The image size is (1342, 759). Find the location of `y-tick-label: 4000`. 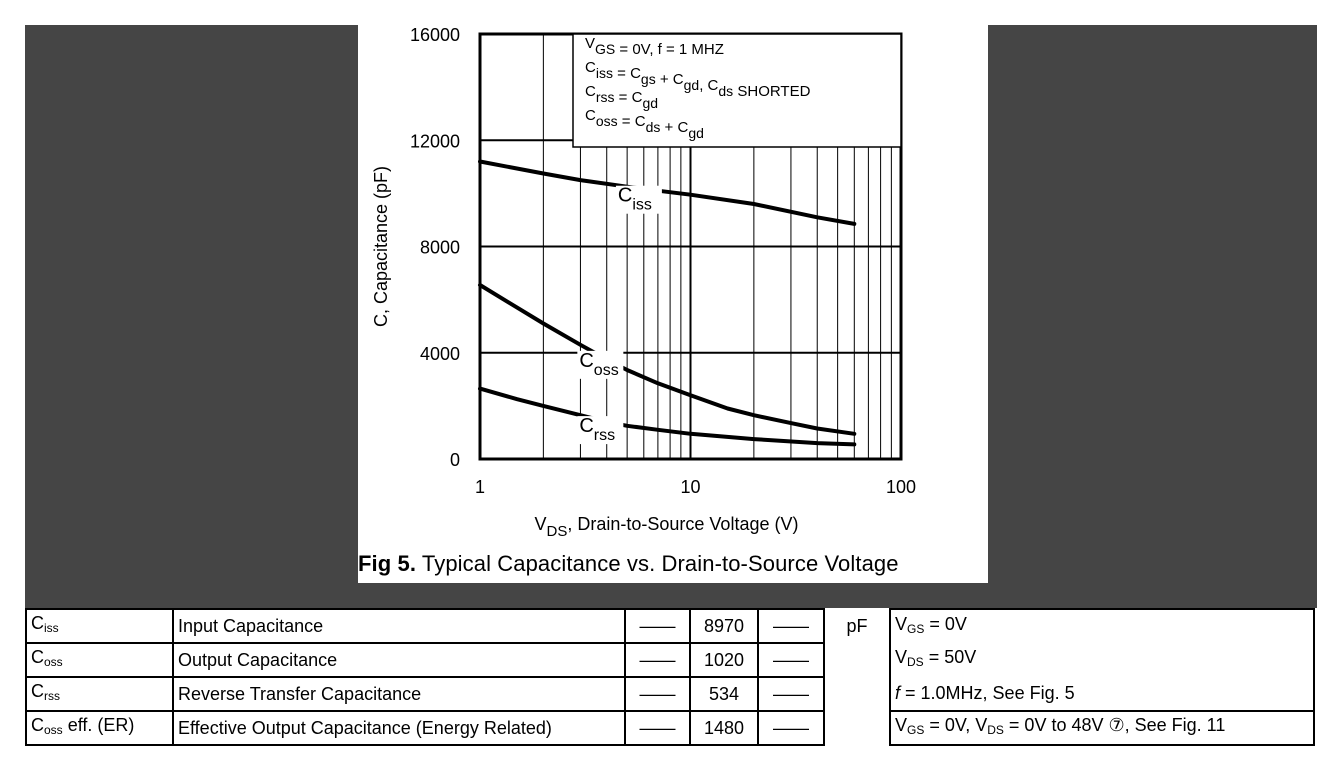

y-tick-label: 4000 is located at coordinates (440, 354).